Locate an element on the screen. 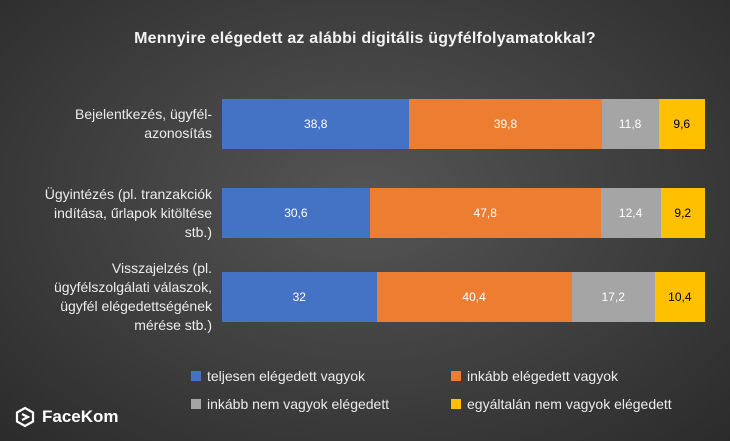 This screenshot has height=441, width=730. legend-item: teljesen elégedett vagyok is located at coordinates (278, 376).